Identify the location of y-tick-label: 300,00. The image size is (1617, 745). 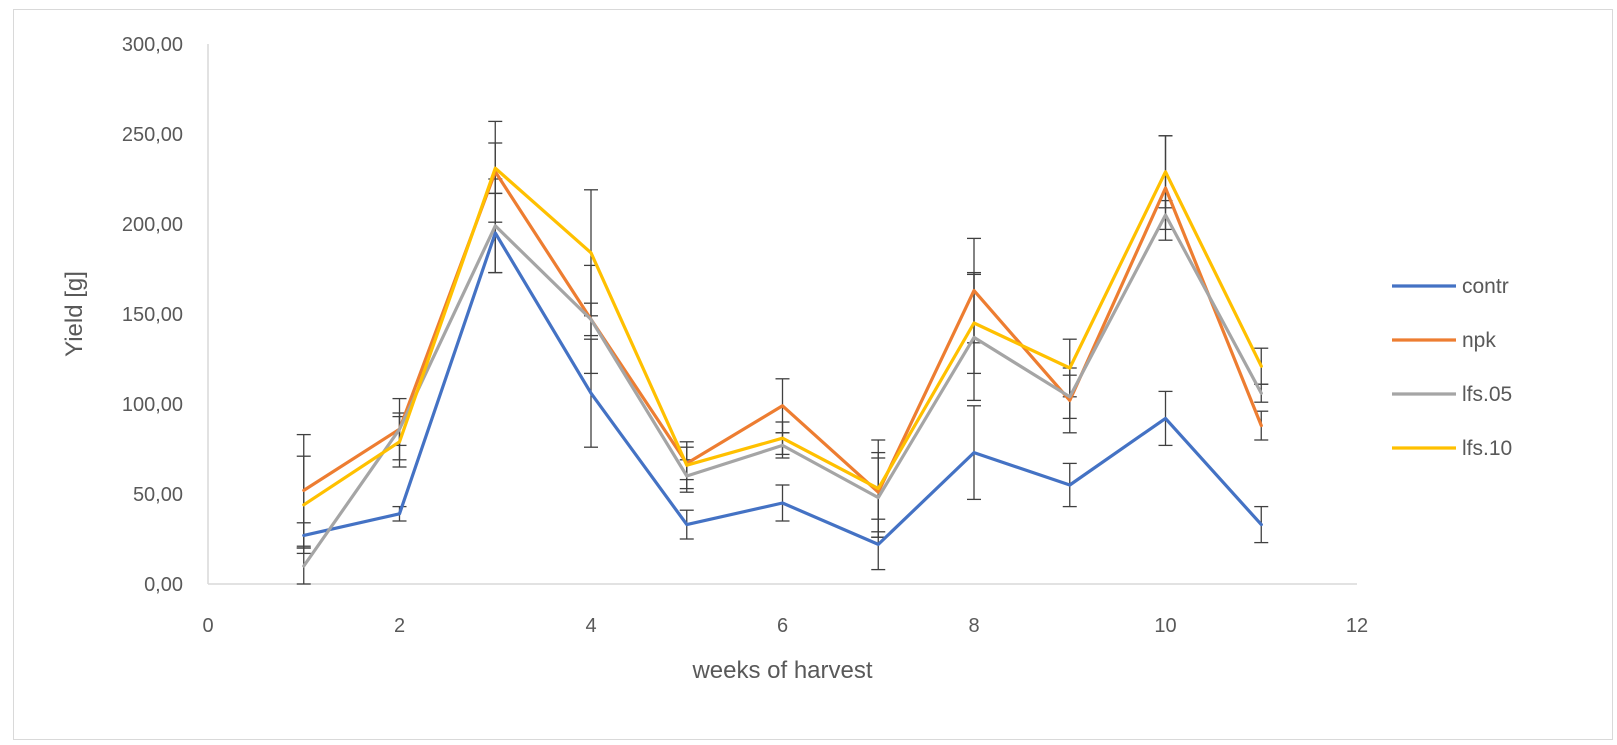
(152, 45).